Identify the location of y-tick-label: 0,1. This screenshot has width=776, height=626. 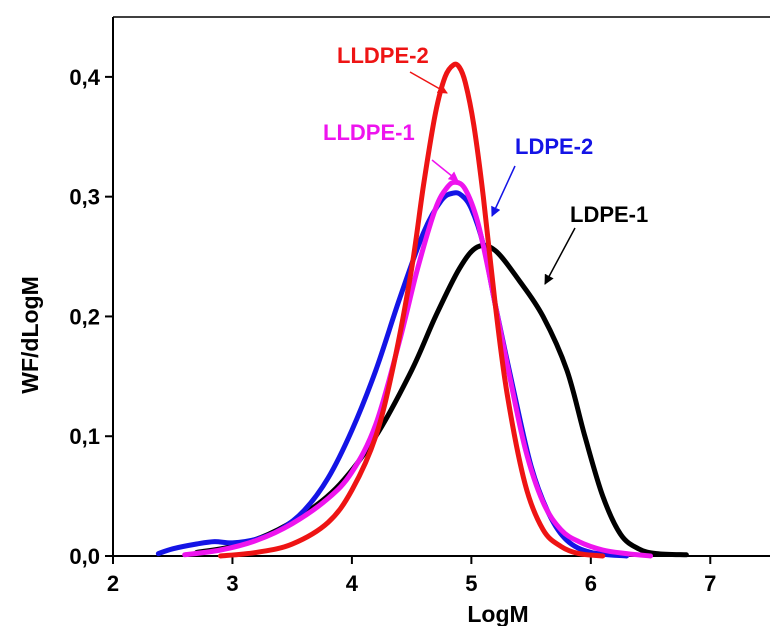
(84, 436).